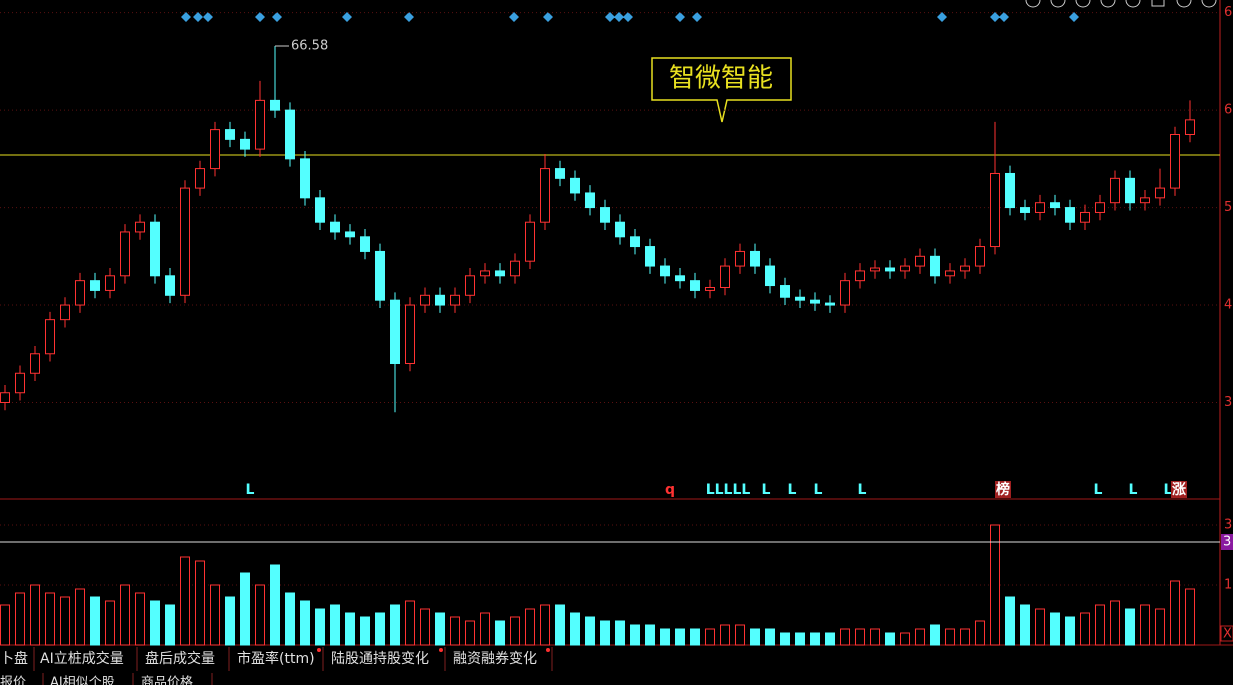 The height and width of the screenshot is (685, 1233). Describe the element at coordinates (495, 659) in the screenshot. I see `tab: 融资融券变化` at that location.